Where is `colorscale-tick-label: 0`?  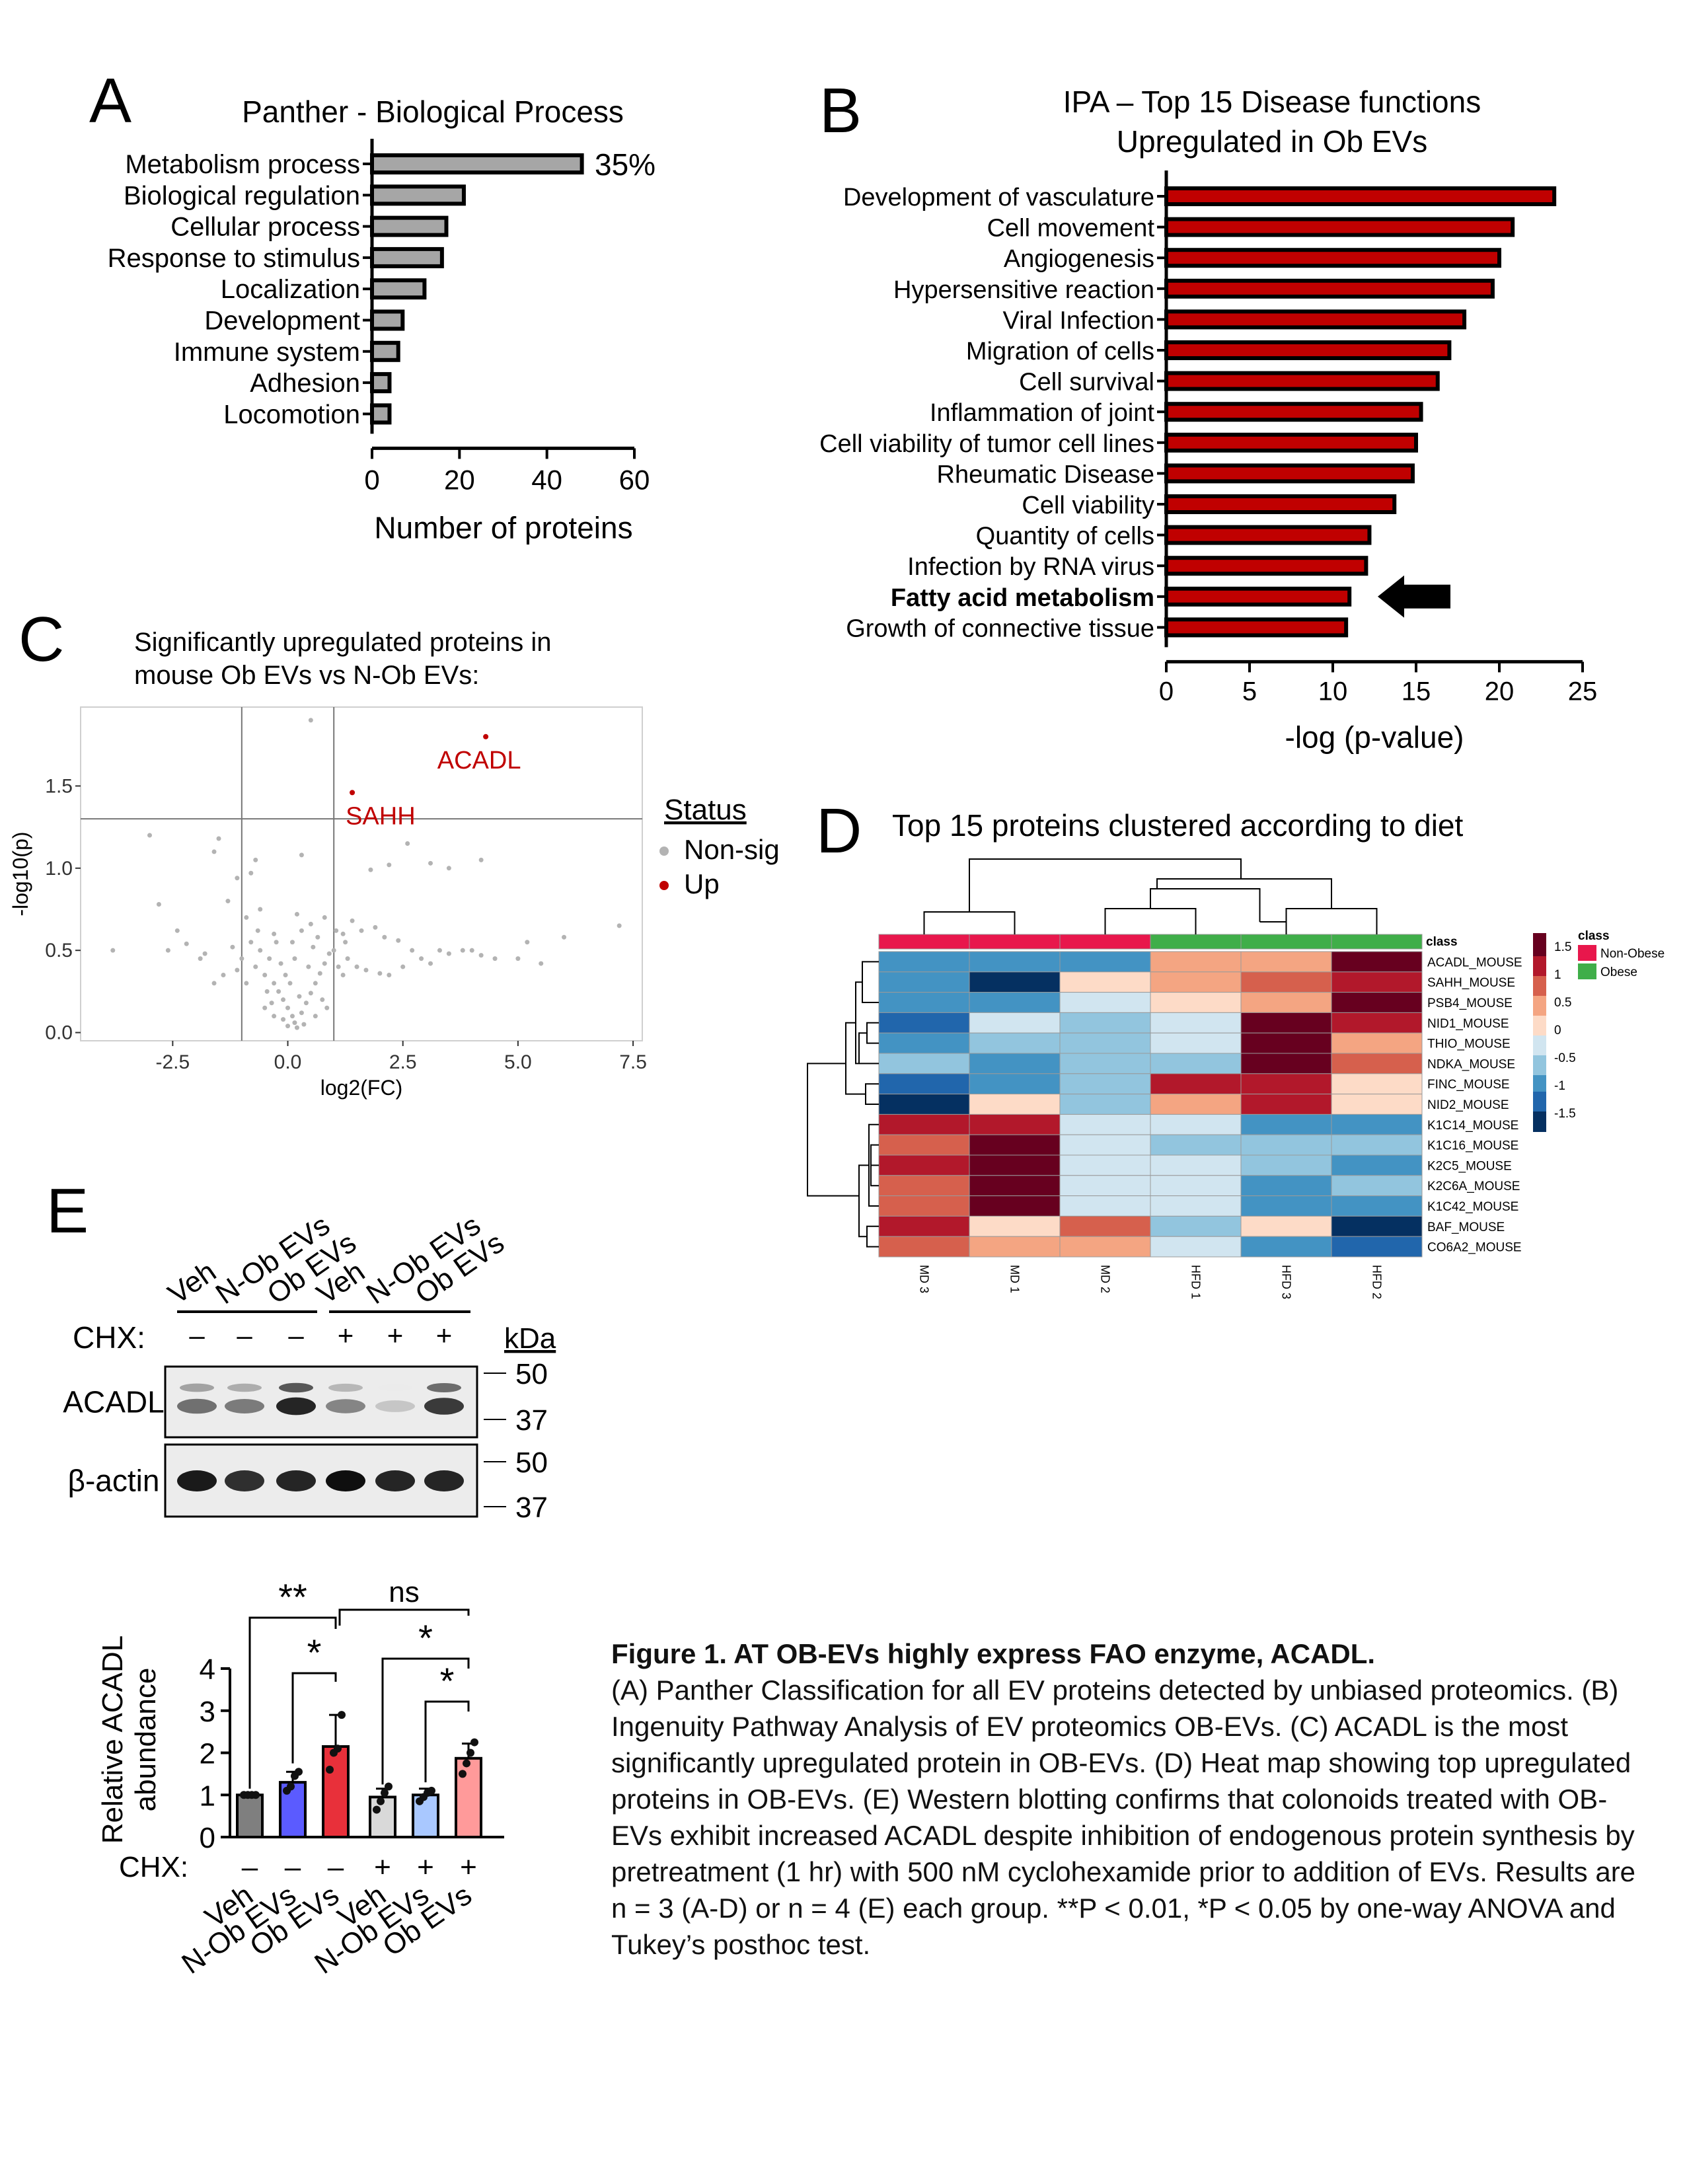
colorscale-tick-label: 0 is located at coordinates (1557, 1030).